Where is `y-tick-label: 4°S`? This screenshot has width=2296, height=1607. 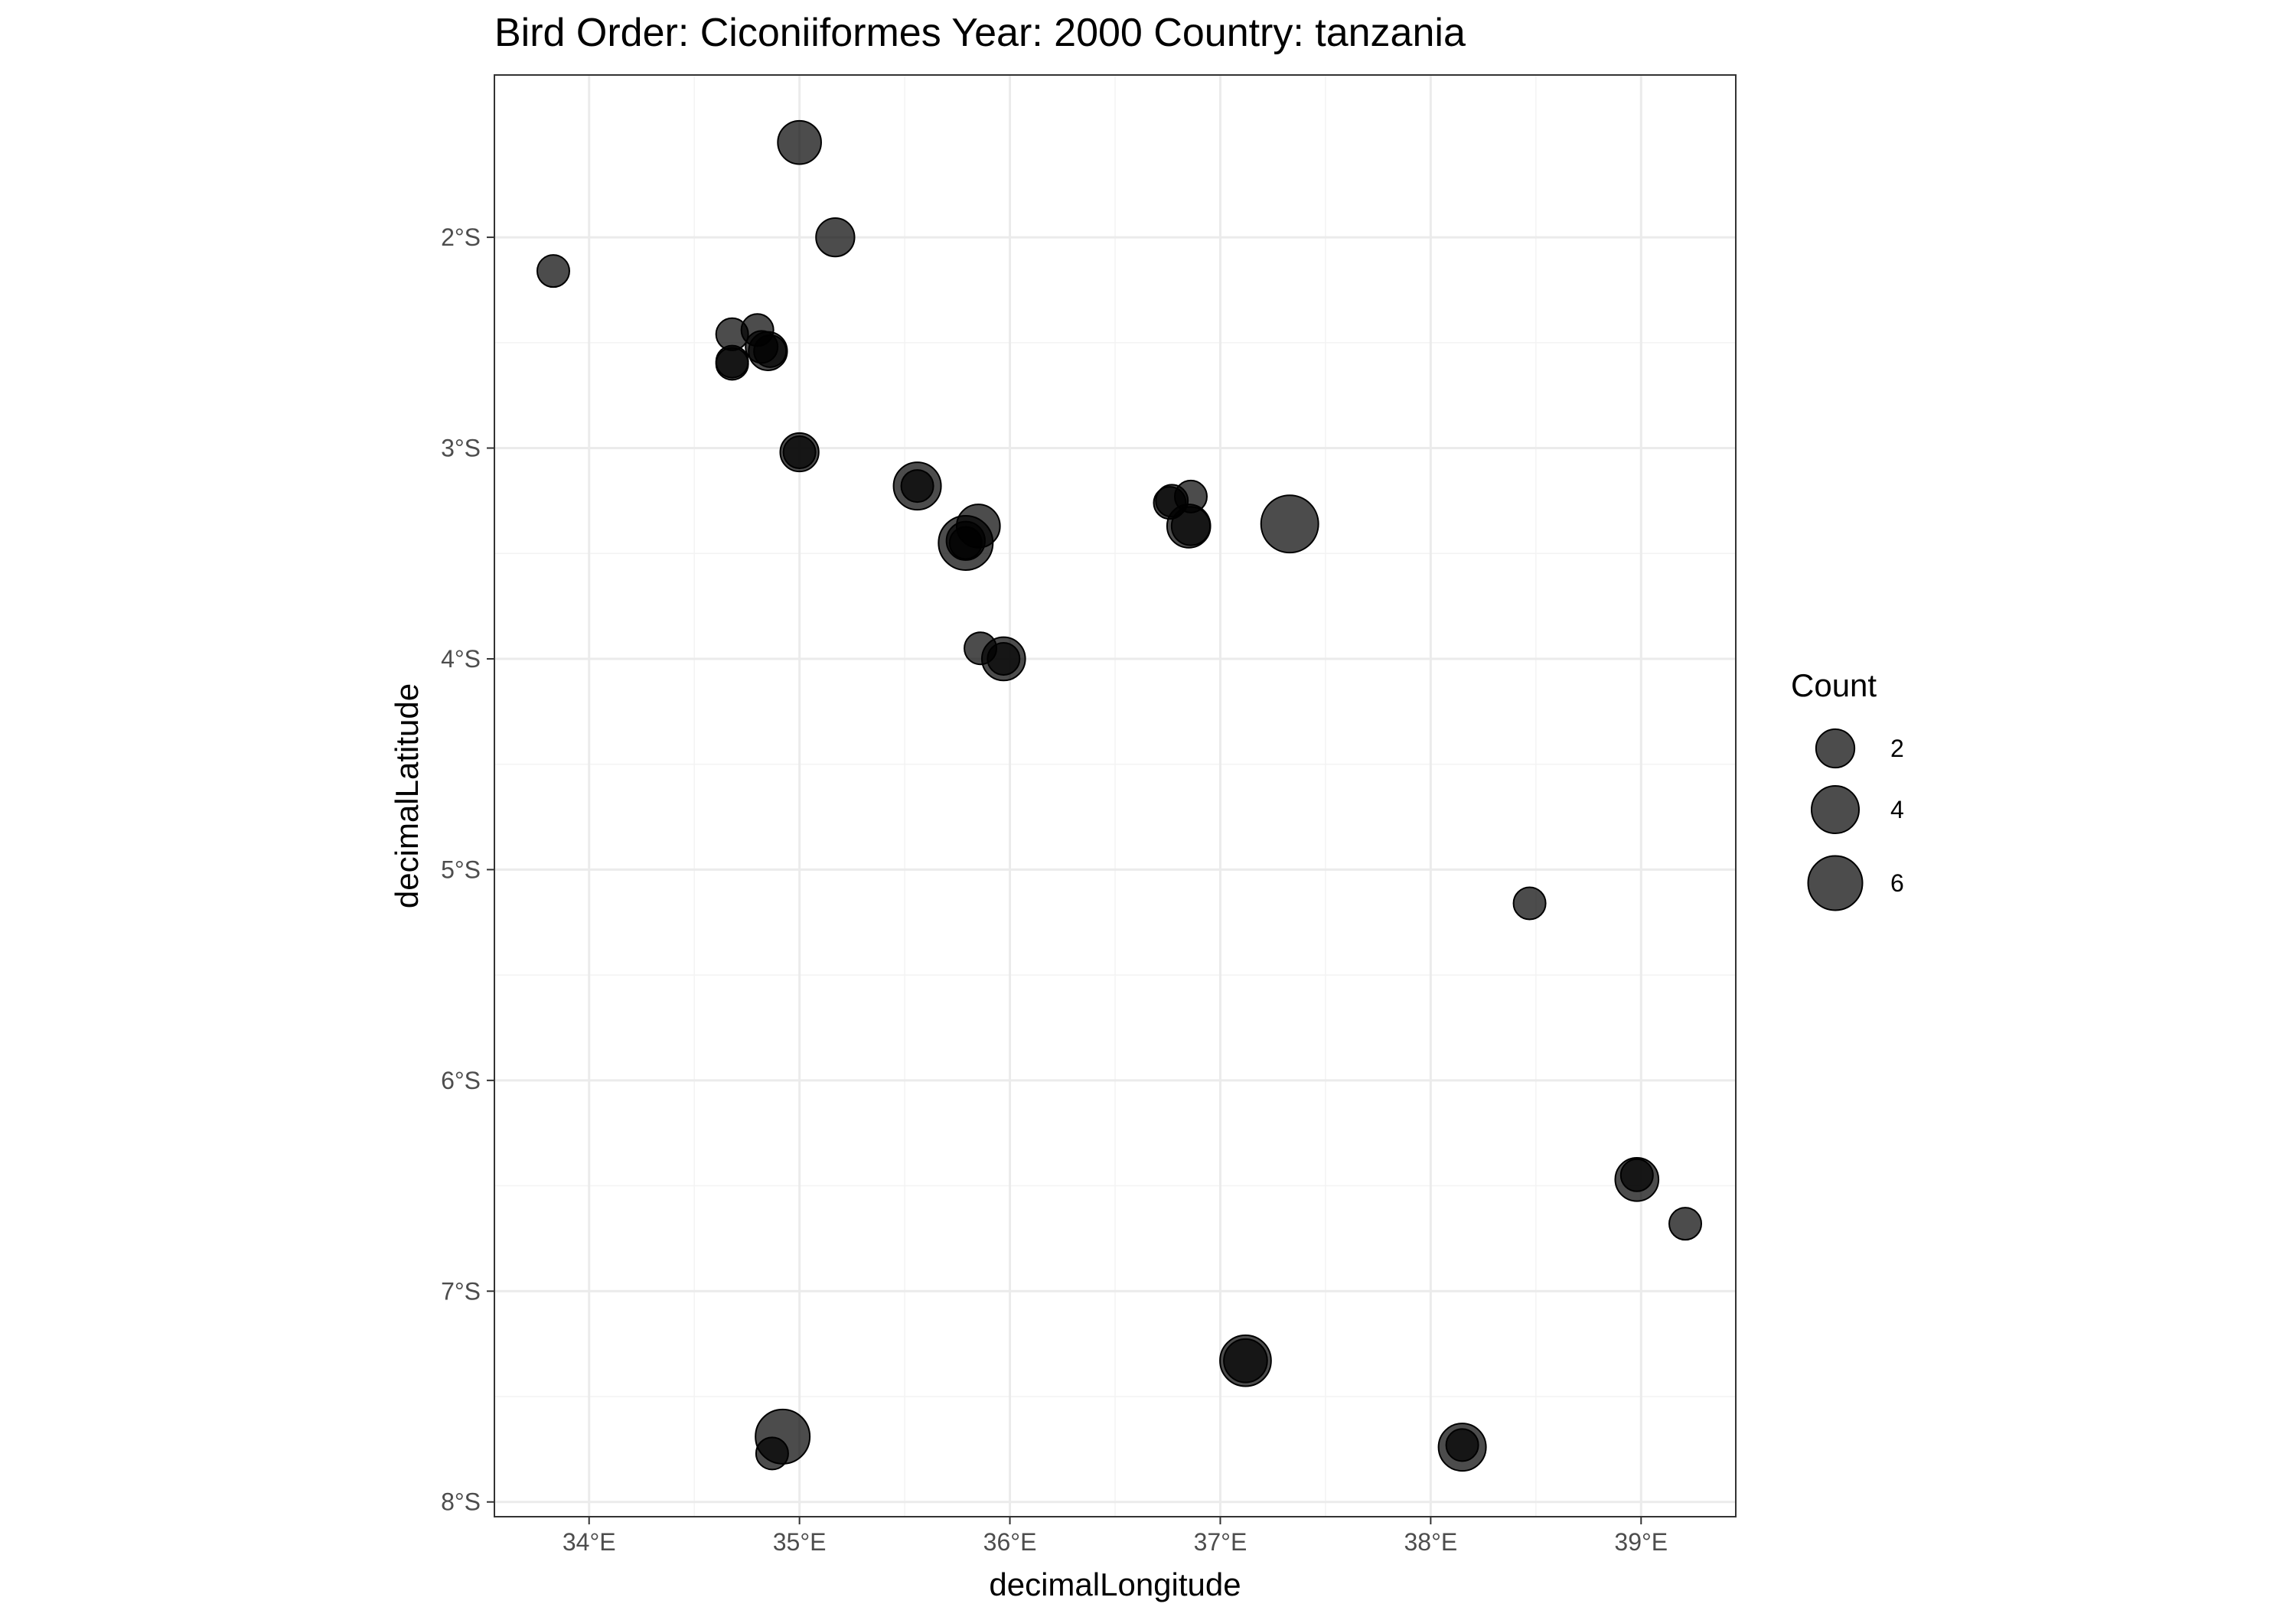
y-tick-label: 4°S is located at coordinates (461, 659).